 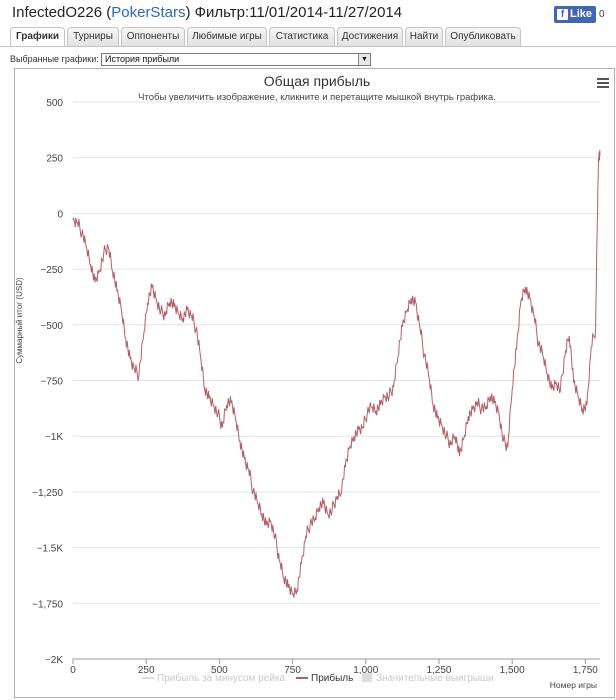 I want to click on y-tick-label: −1,750, so click(x=47, y=604).